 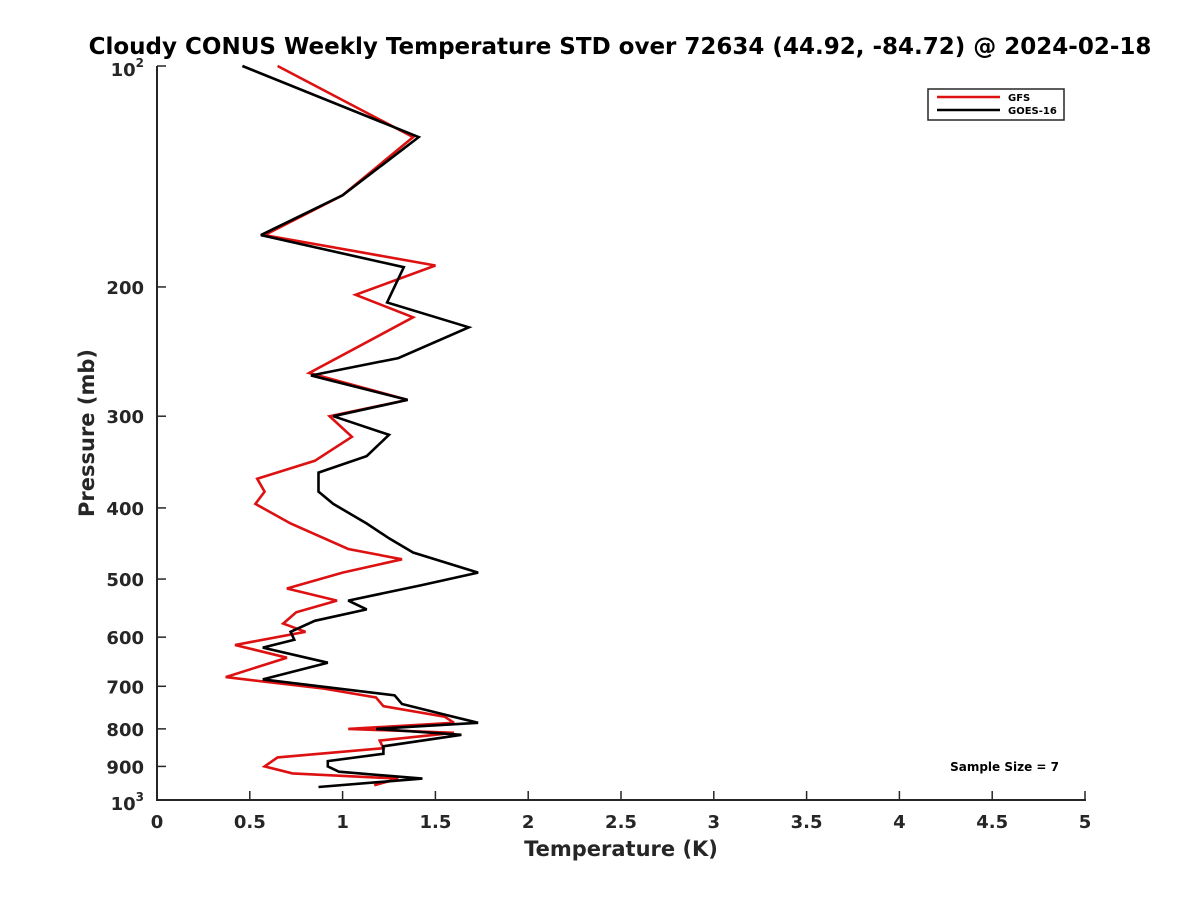 I want to click on x-tick-label: 3, so click(x=714, y=822).